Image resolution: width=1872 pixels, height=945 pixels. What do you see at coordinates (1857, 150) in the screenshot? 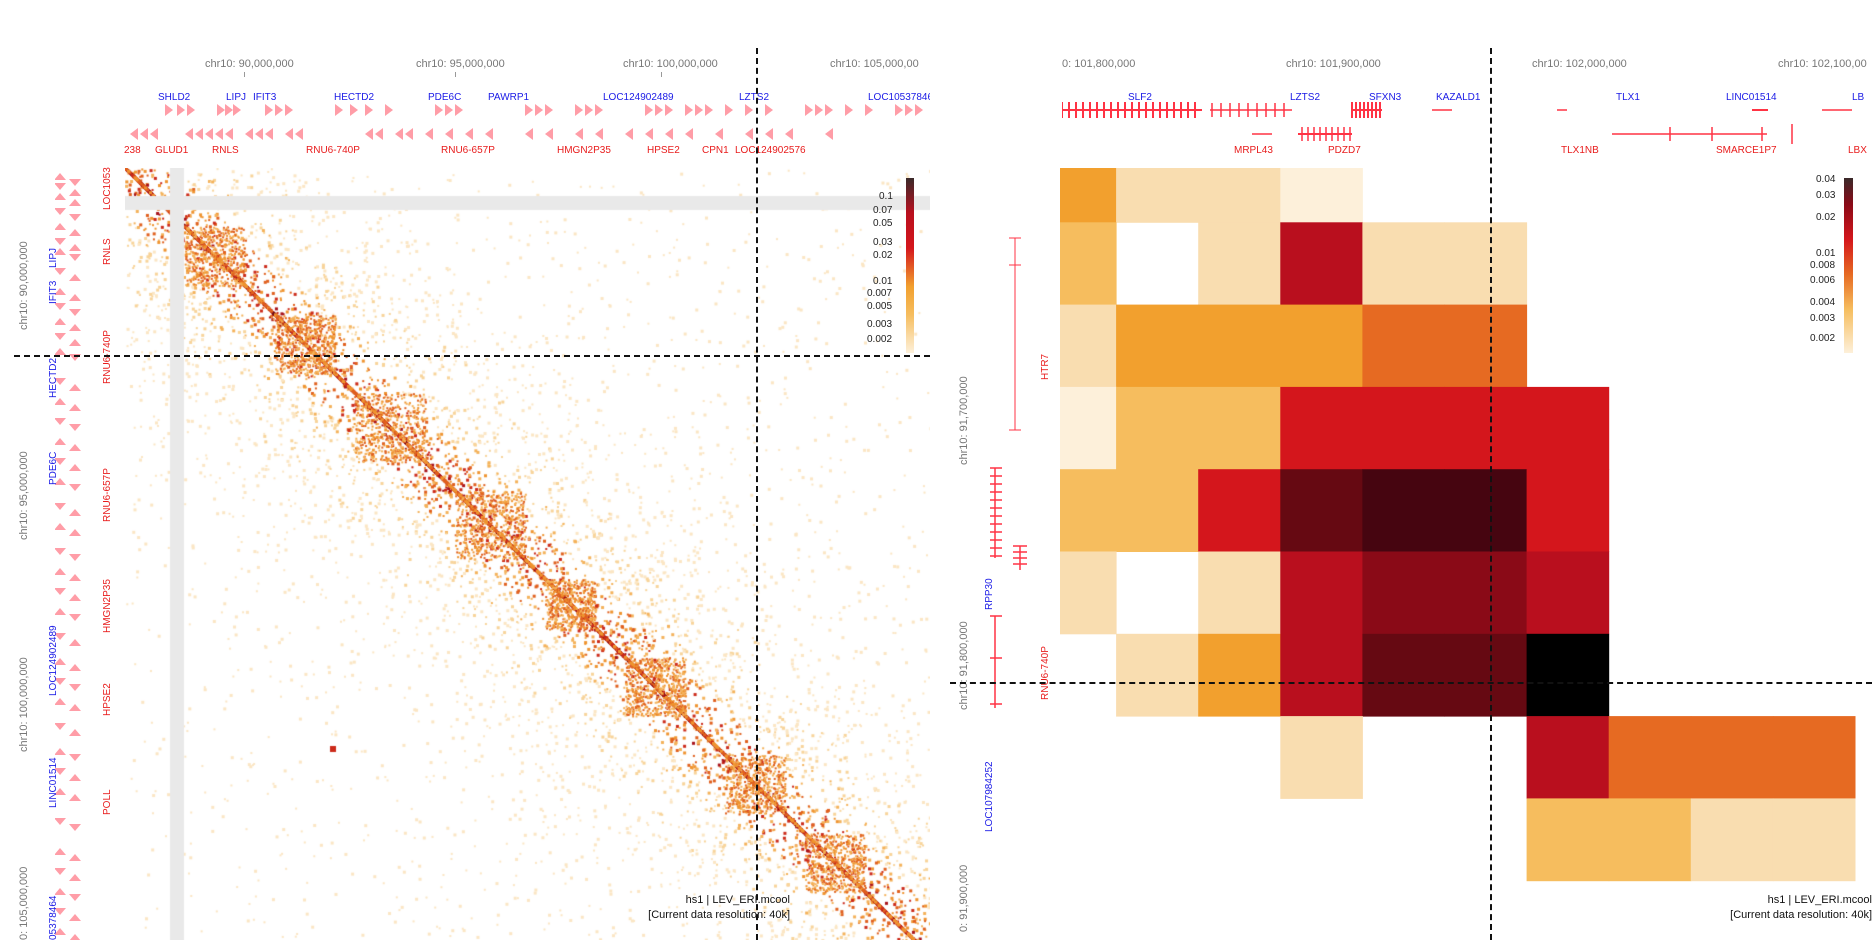
I see `gene-label: LBX` at bounding box center [1857, 150].